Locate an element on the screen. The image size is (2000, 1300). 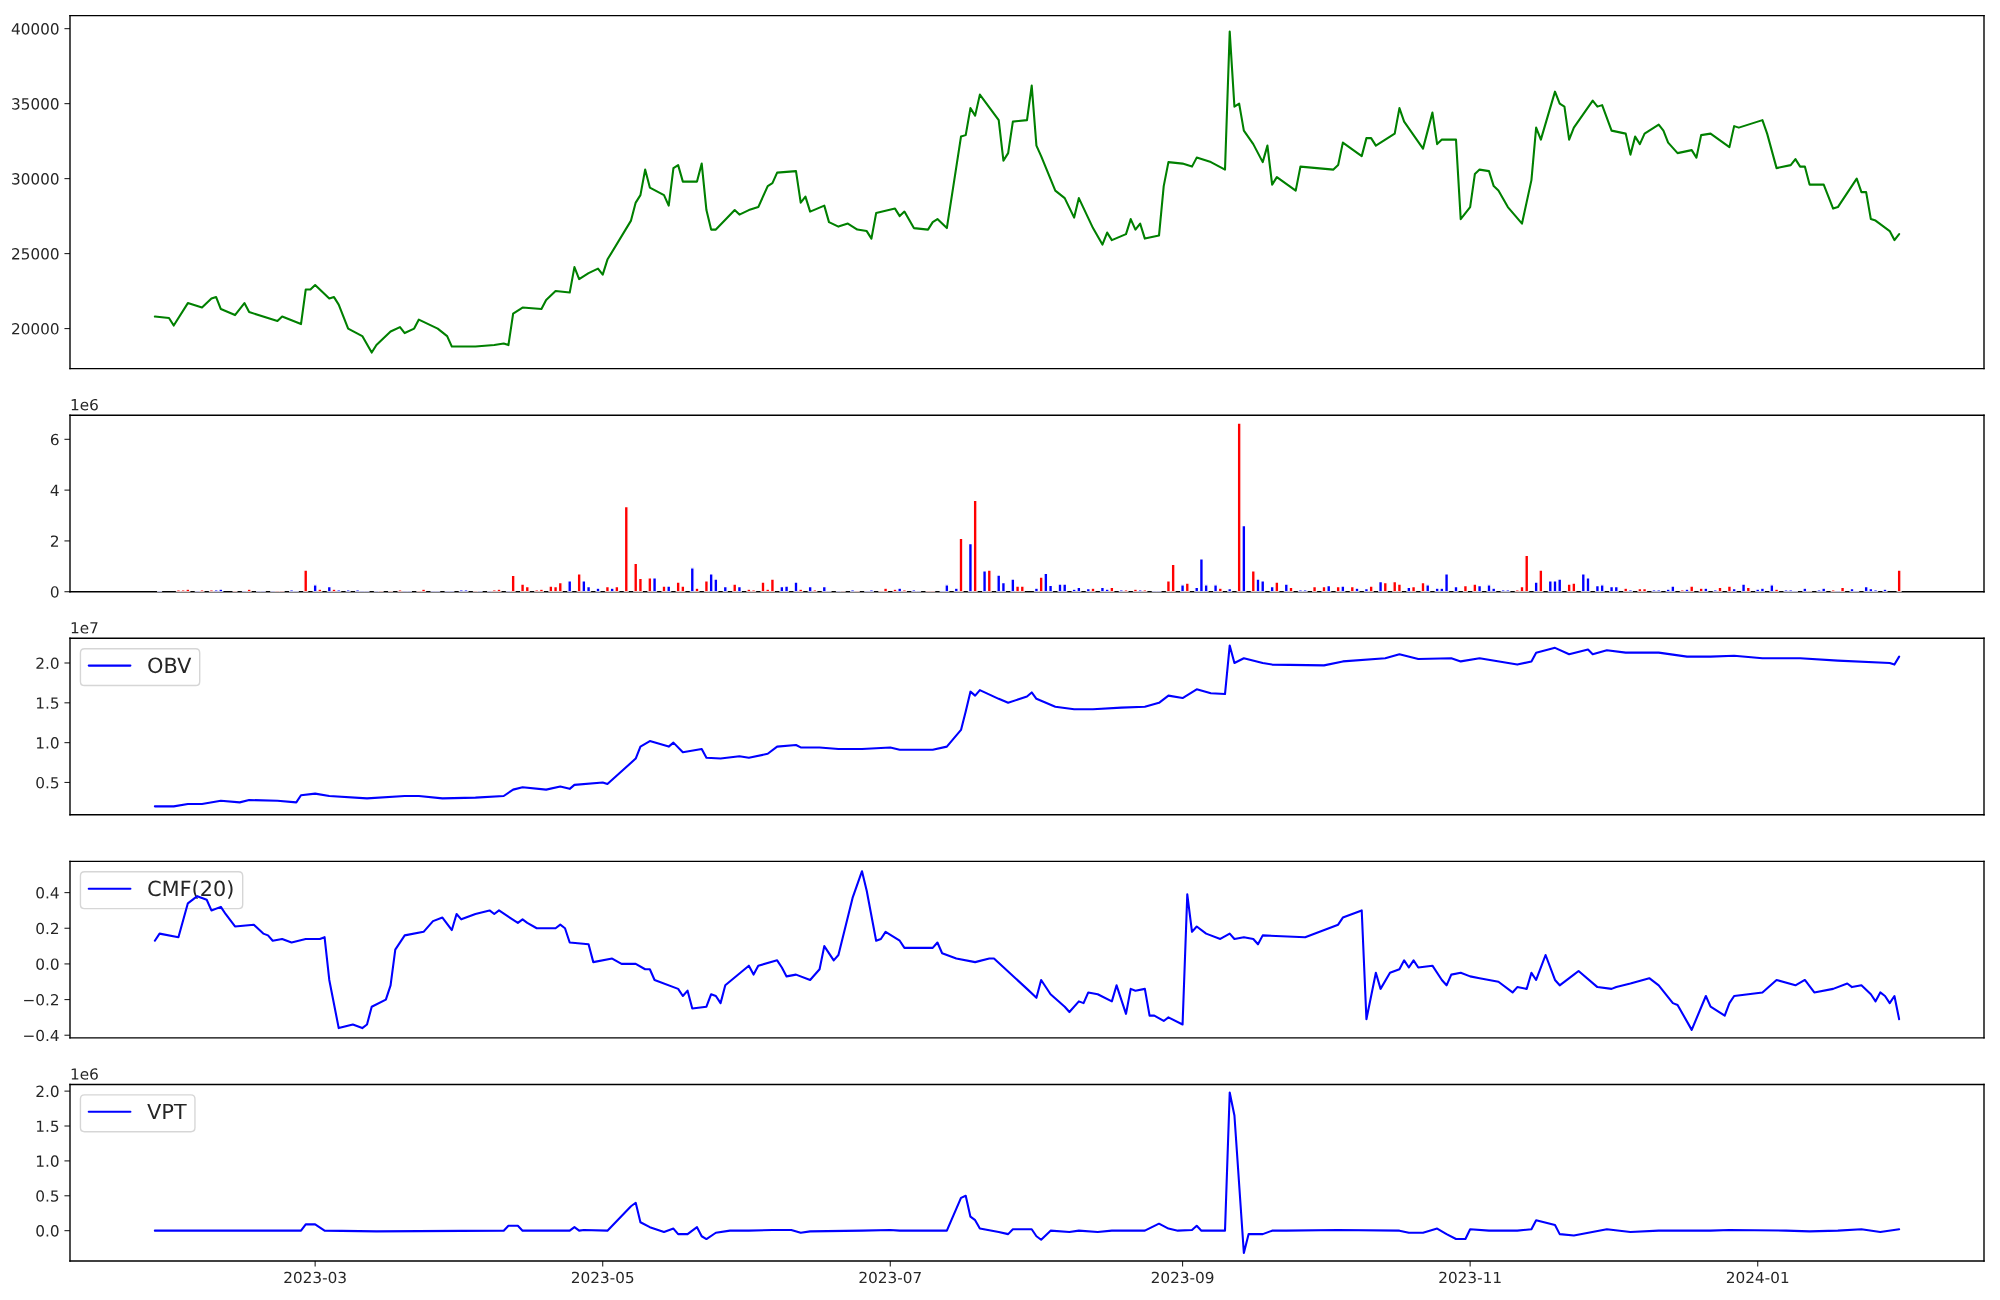
y-tick-label: 20000 is located at coordinates (35, 329).